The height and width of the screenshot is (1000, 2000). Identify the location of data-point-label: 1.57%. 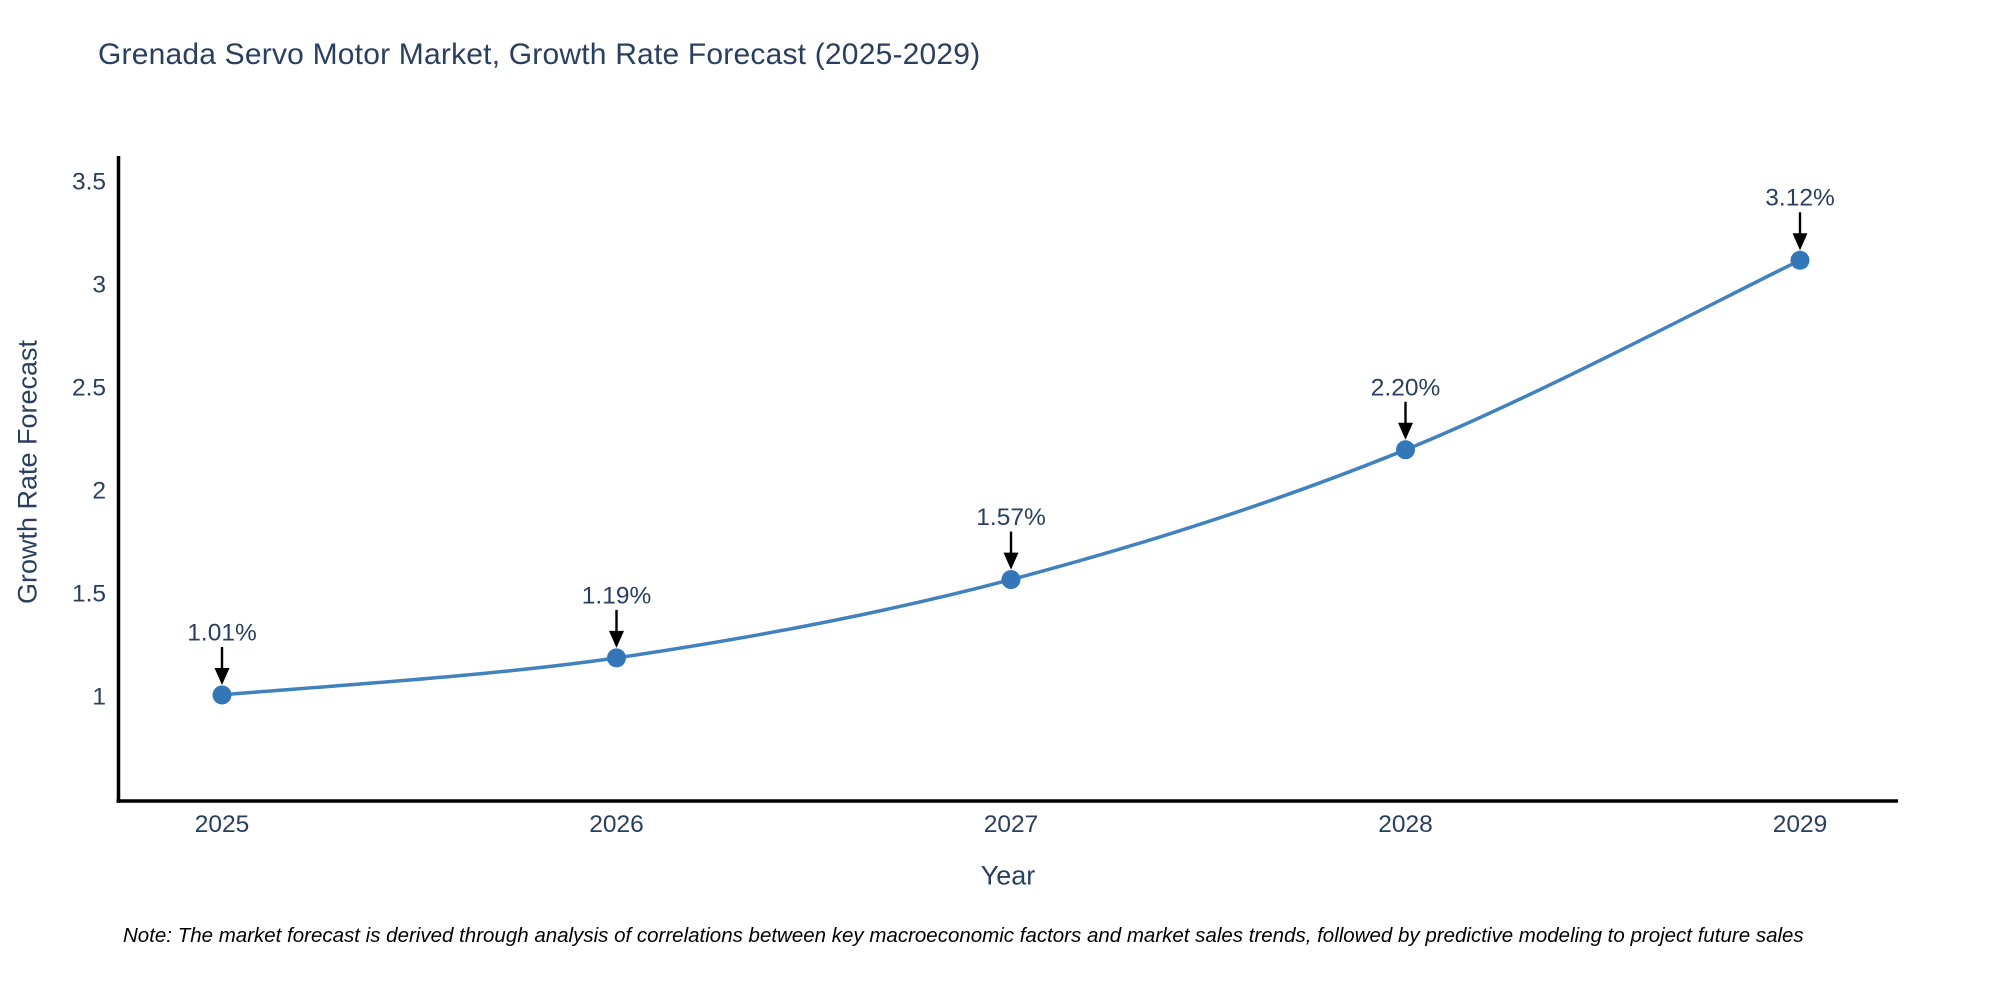
(1010, 517).